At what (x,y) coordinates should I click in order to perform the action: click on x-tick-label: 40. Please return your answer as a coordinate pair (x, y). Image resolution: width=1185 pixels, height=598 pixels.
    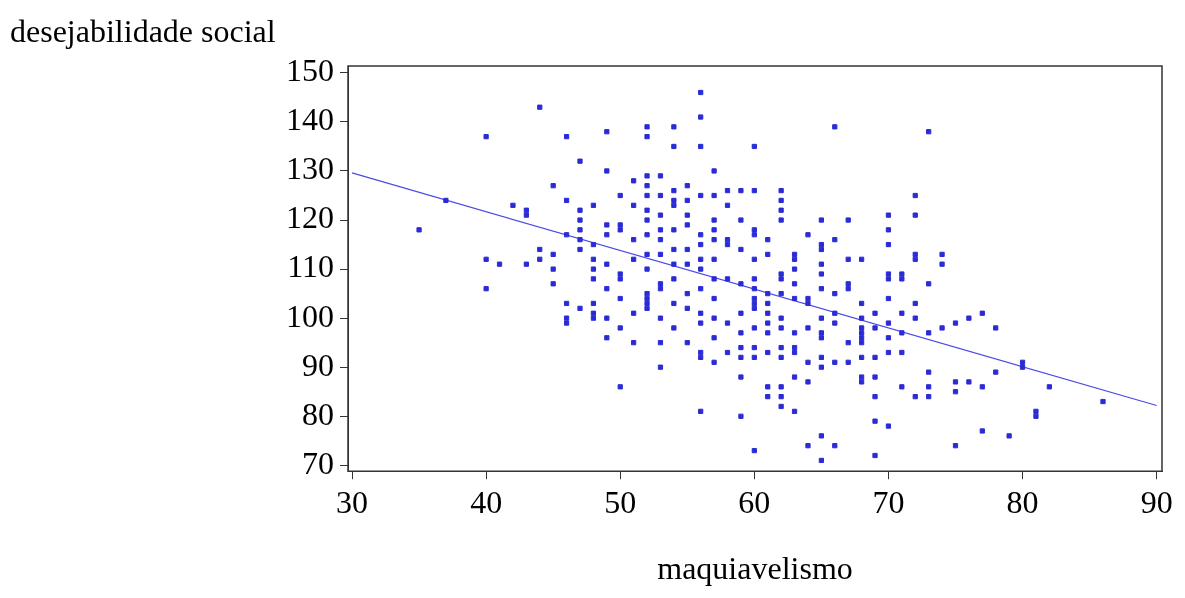
    Looking at the image, I should click on (486, 501).